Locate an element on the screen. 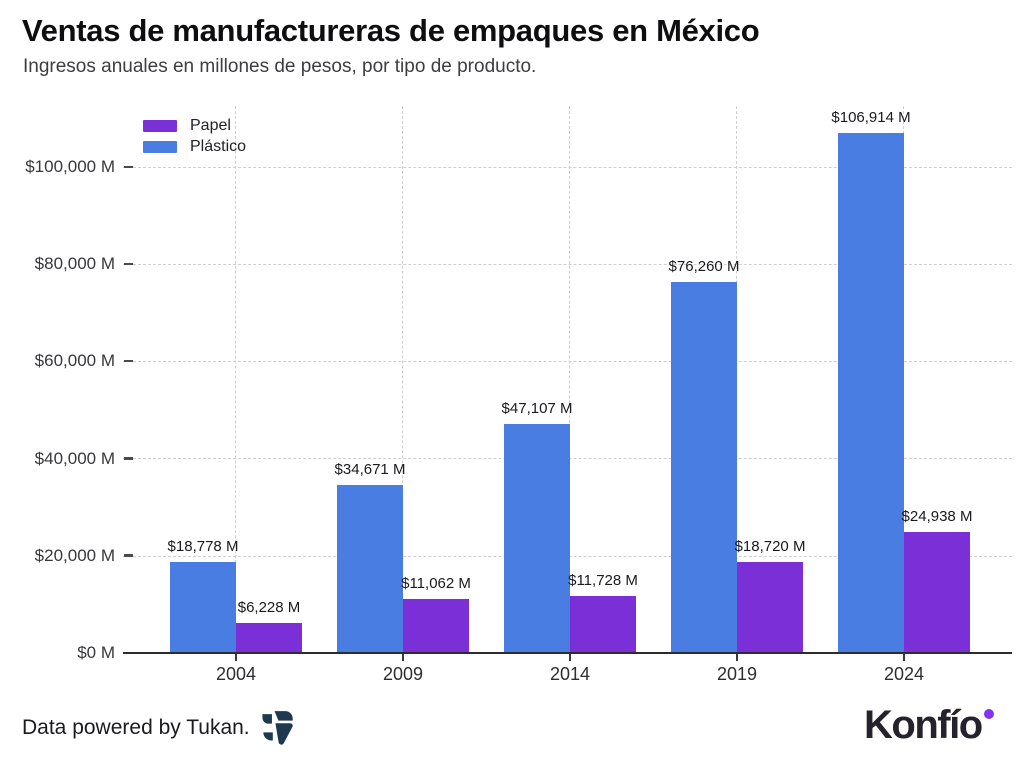  chart-legend: Papel Plástico is located at coordinates (195, 139).